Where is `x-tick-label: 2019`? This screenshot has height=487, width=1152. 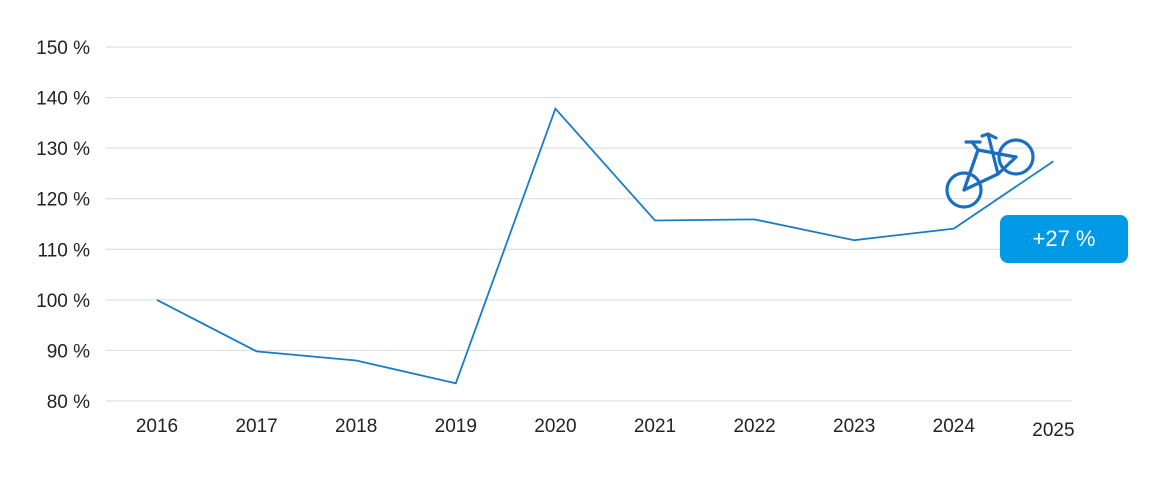
x-tick-label: 2019 is located at coordinates (456, 426).